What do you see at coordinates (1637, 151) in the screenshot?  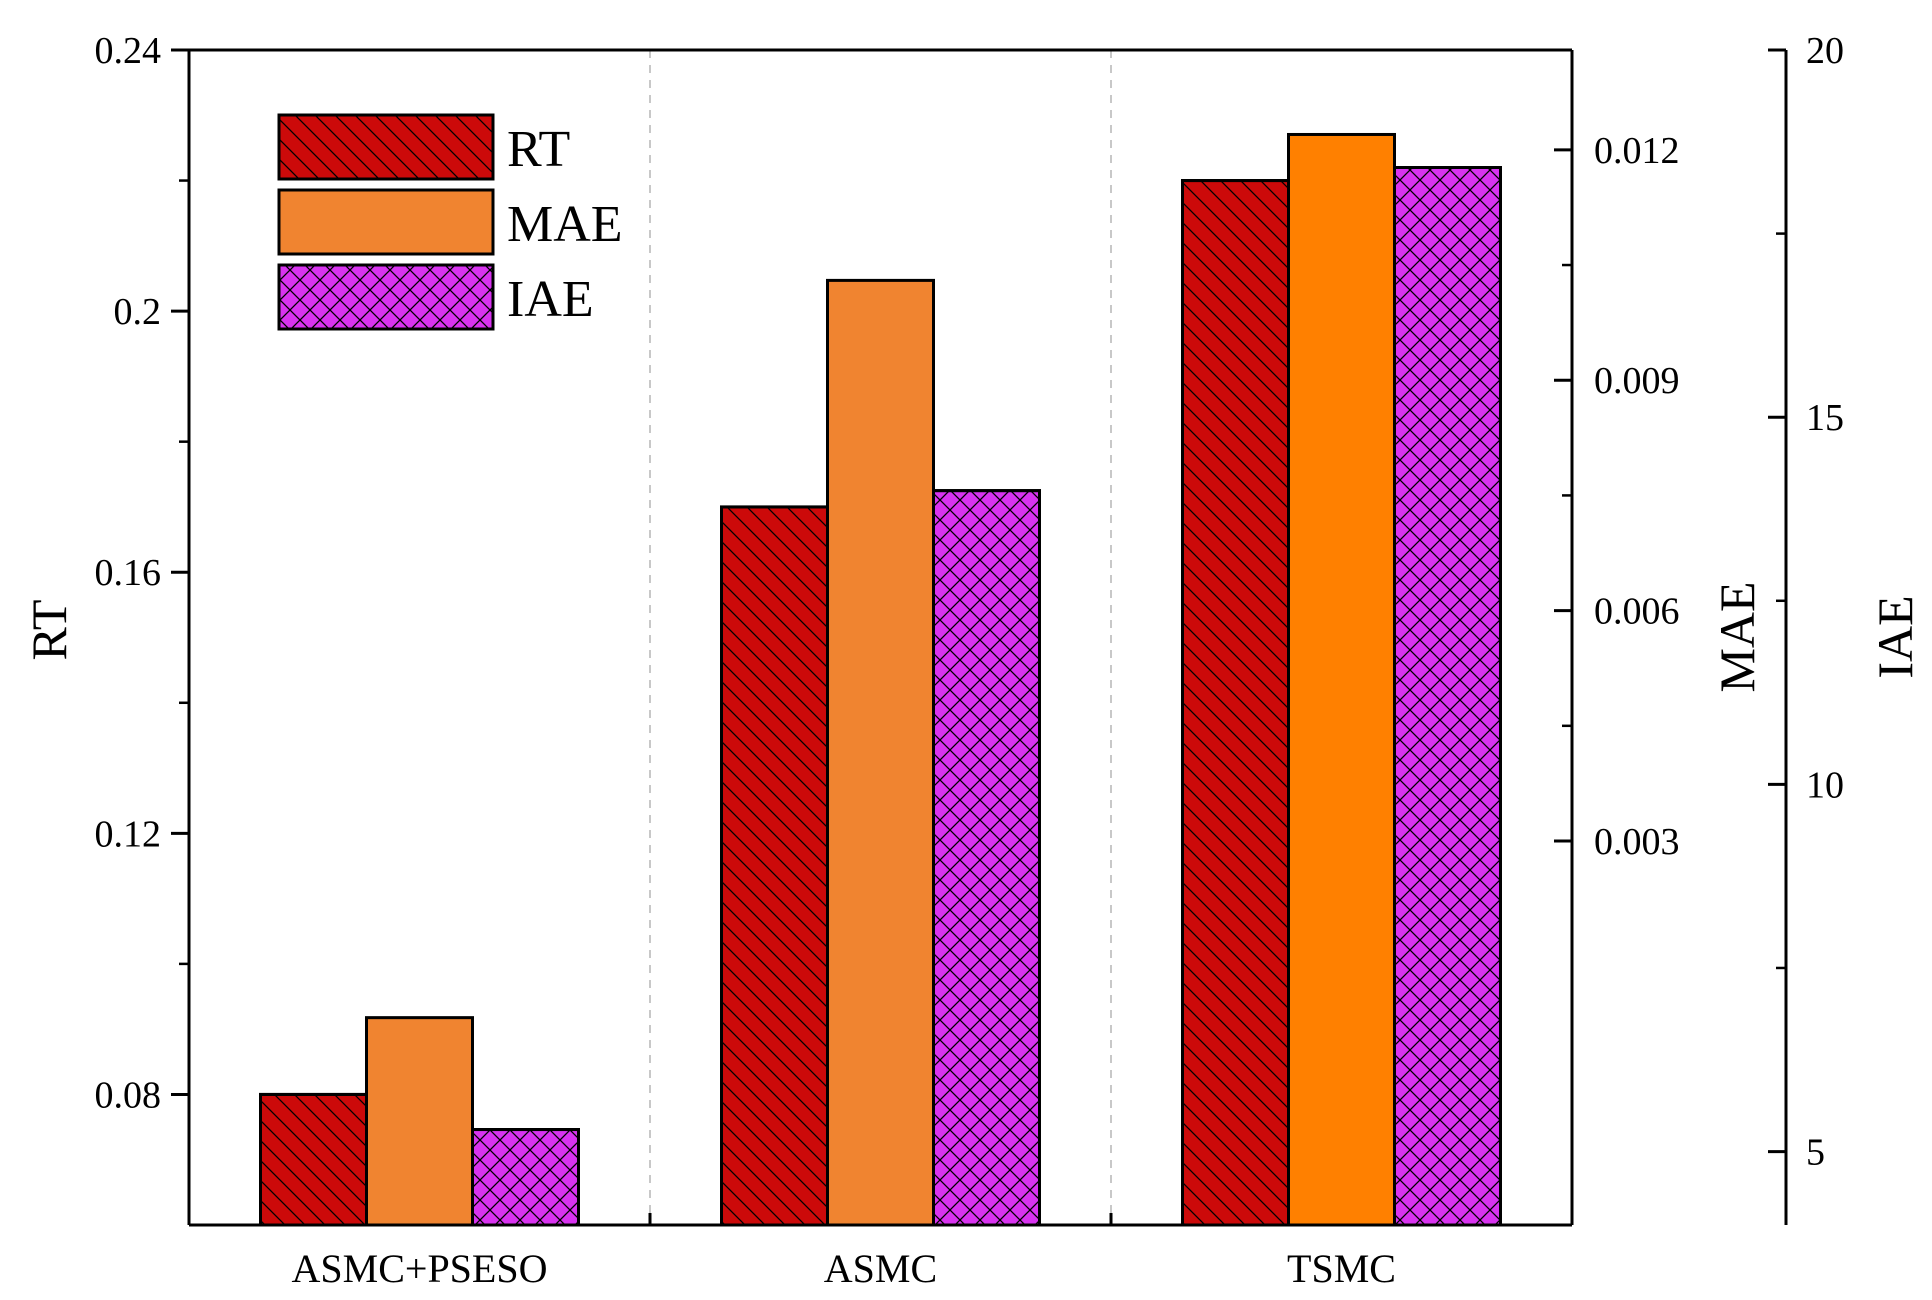 I see `mae-tick-label: 0.012` at bounding box center [1637, 151].